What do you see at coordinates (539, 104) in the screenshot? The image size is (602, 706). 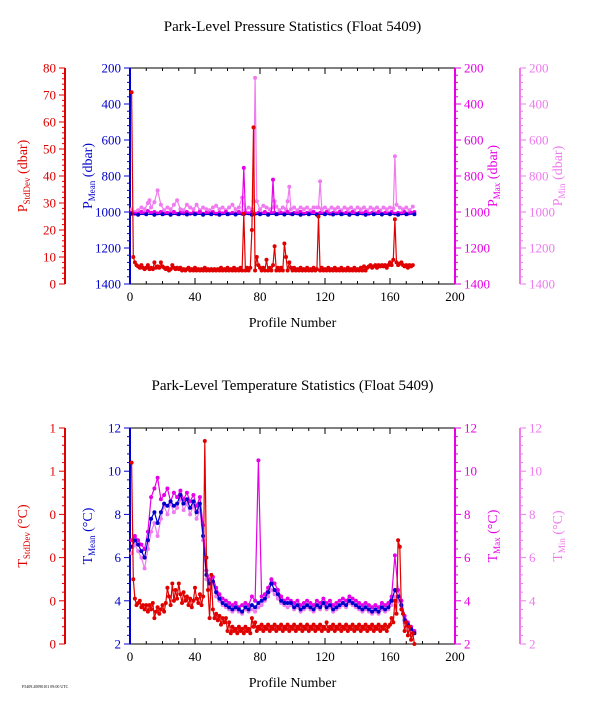 I see `y-tick-label-min: 400` at bounding box center [539, 104].